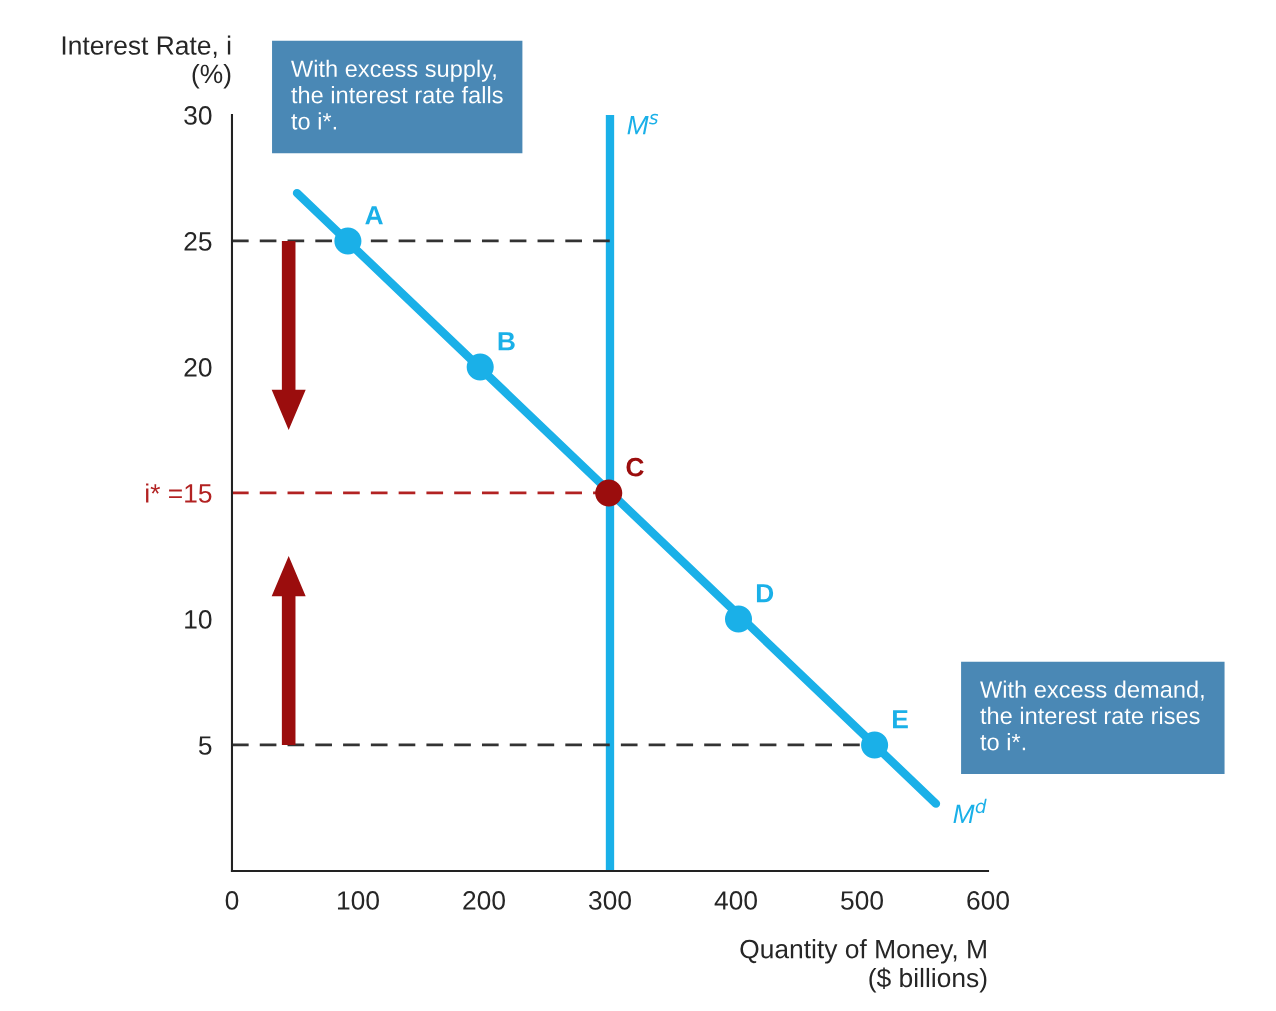  I want to click on y-axis-title: Interest Rate, i (%), so click(146, 62).